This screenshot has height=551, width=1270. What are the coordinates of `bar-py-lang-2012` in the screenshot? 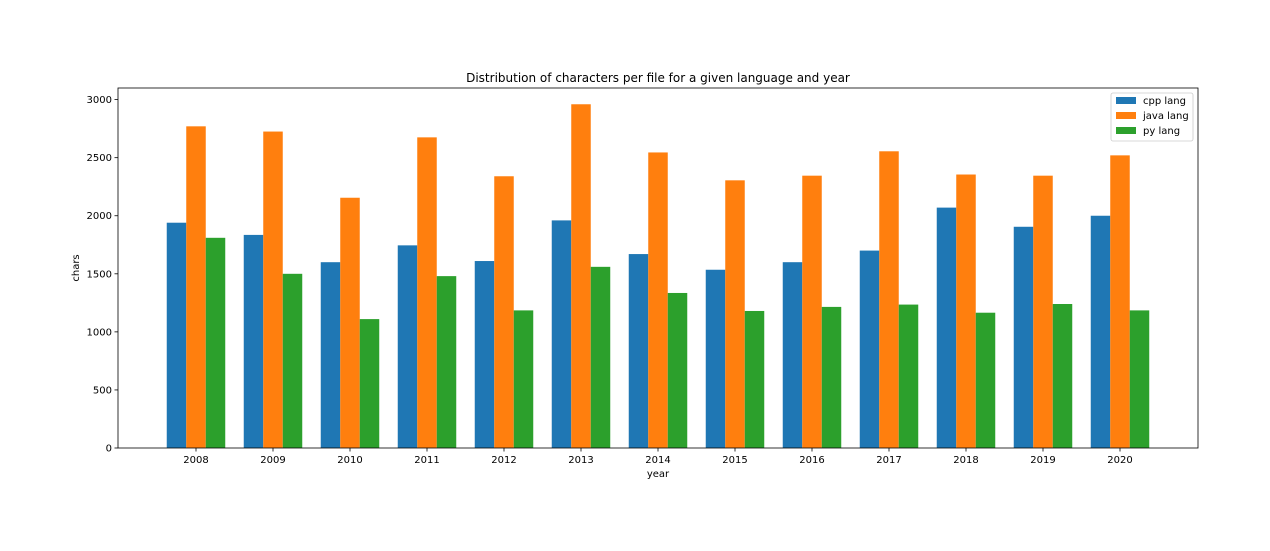 It's located at (523, 379).